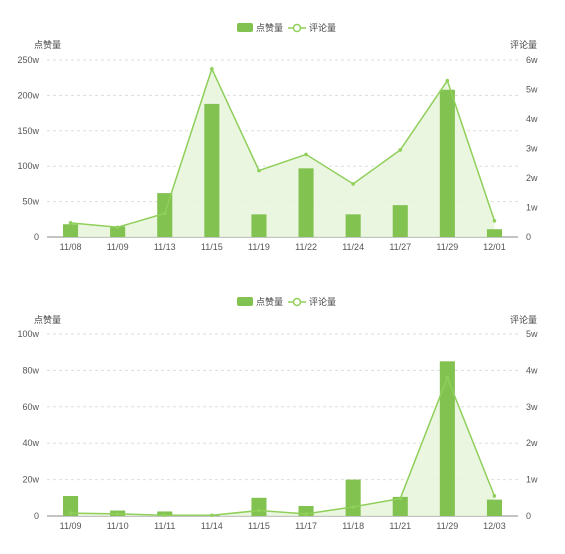 The height and width of the screenshot is (554, 565). I want to click on y-tick-left: 40w, so click(30, 443).